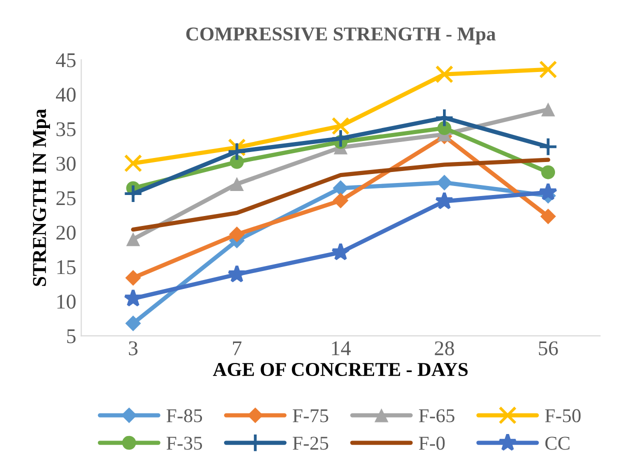  What do you see at coordinates (66, 301) in the screenshot?
I see `y-tick-label: 10` at bounding box center [66, 301].